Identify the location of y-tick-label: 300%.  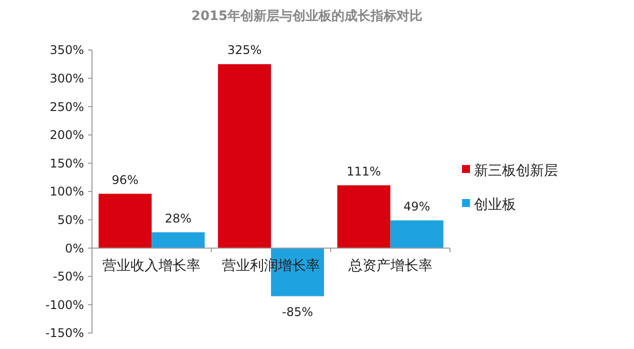
(67, 79).